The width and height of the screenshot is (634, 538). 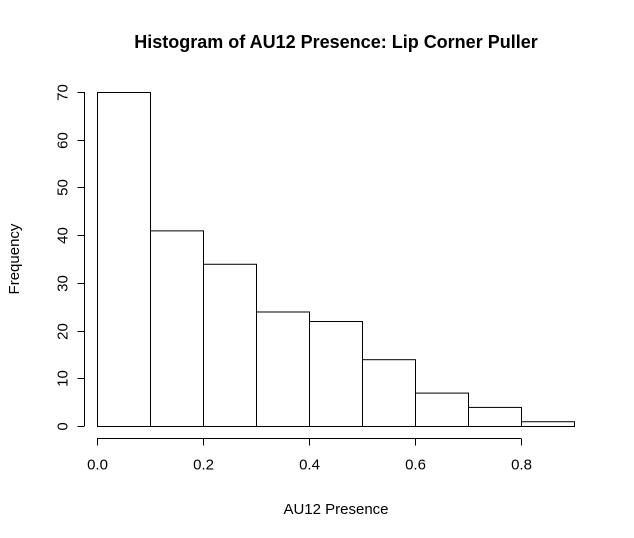 What do you see at coordinates (97, 465) in the screenshot?
I see `x-tick-label-0: 0.0` at bounding box center [97, 465].